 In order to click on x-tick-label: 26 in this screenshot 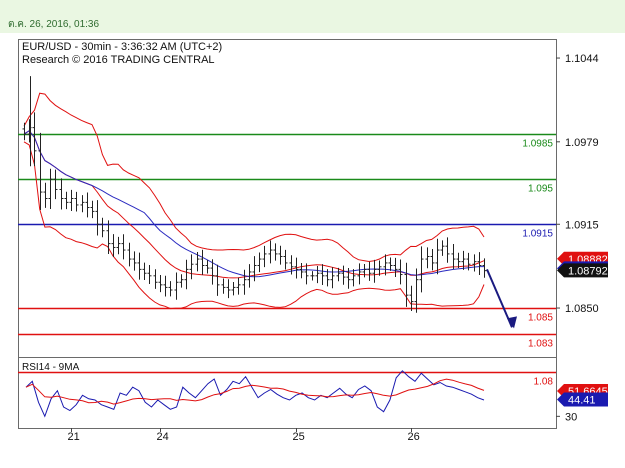, I will do `click(414, 437)`.